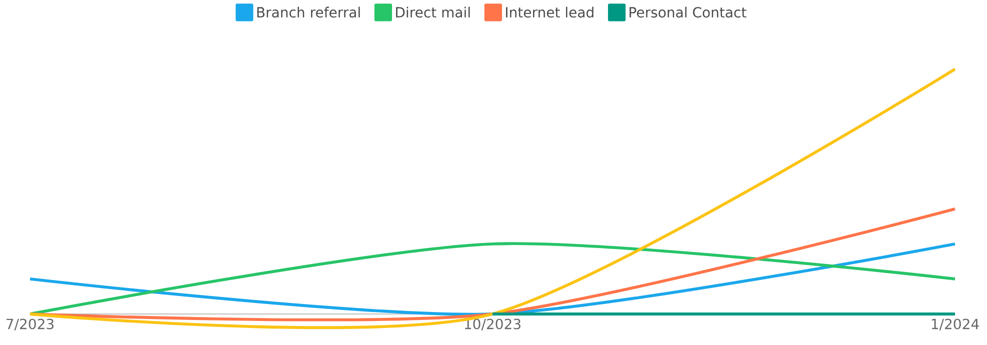 The width and height of the screenshot is (987, 345). I want to click on x-tick-label: 7/2023, so click(30, 324).